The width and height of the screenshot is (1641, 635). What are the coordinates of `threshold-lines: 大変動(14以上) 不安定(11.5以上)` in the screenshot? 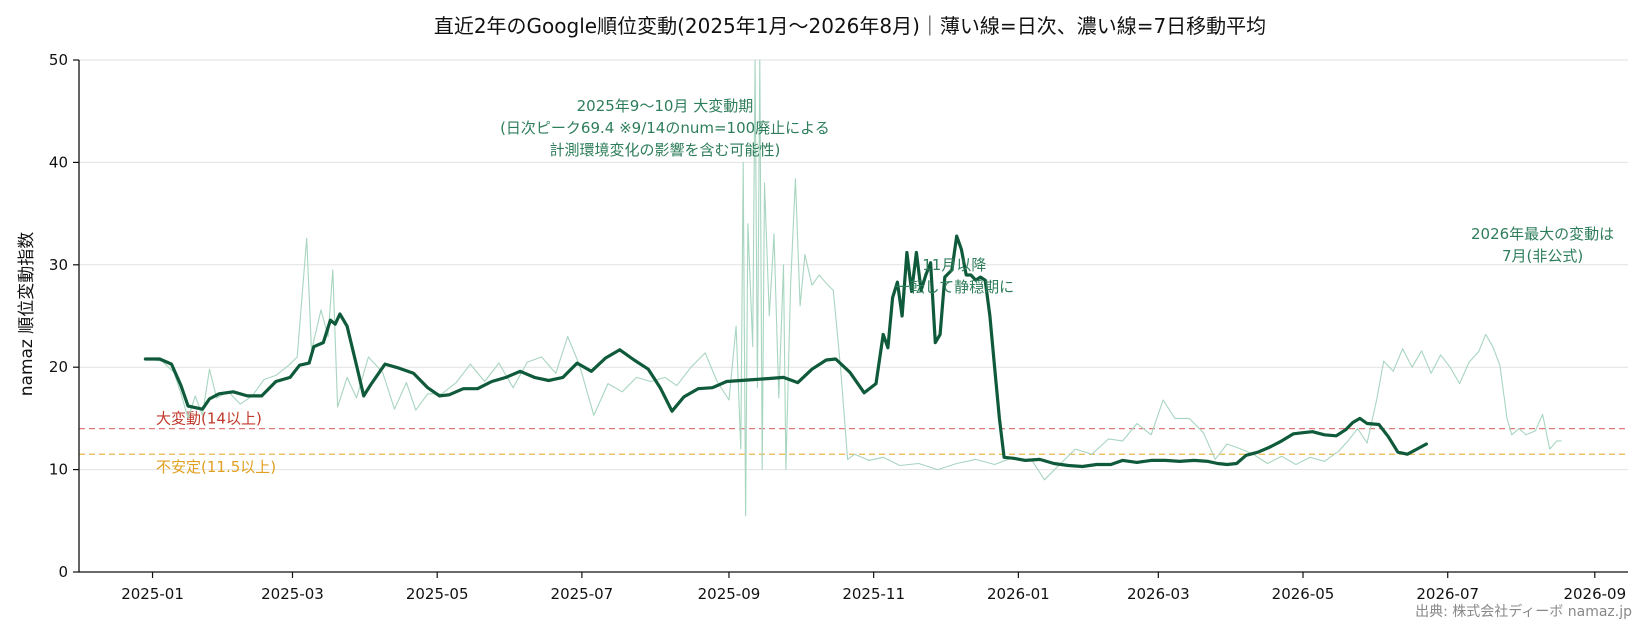 It's located at (853, 443).